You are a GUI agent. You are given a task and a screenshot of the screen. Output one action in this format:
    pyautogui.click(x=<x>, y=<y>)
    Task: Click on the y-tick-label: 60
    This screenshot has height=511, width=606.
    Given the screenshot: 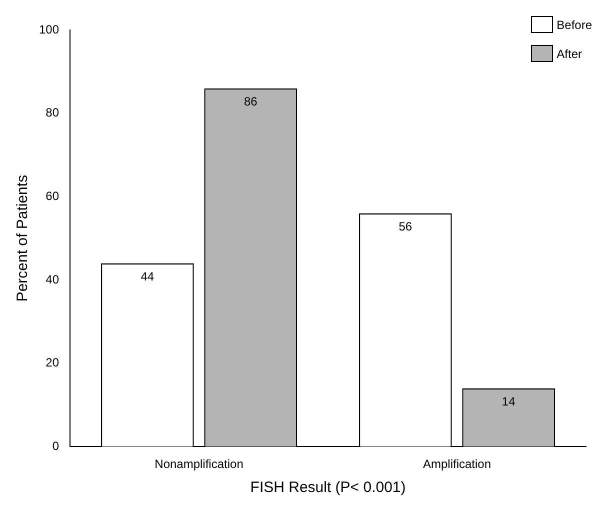 What is the action you would take?
    pyautogui.click(x=53, y=195)
    